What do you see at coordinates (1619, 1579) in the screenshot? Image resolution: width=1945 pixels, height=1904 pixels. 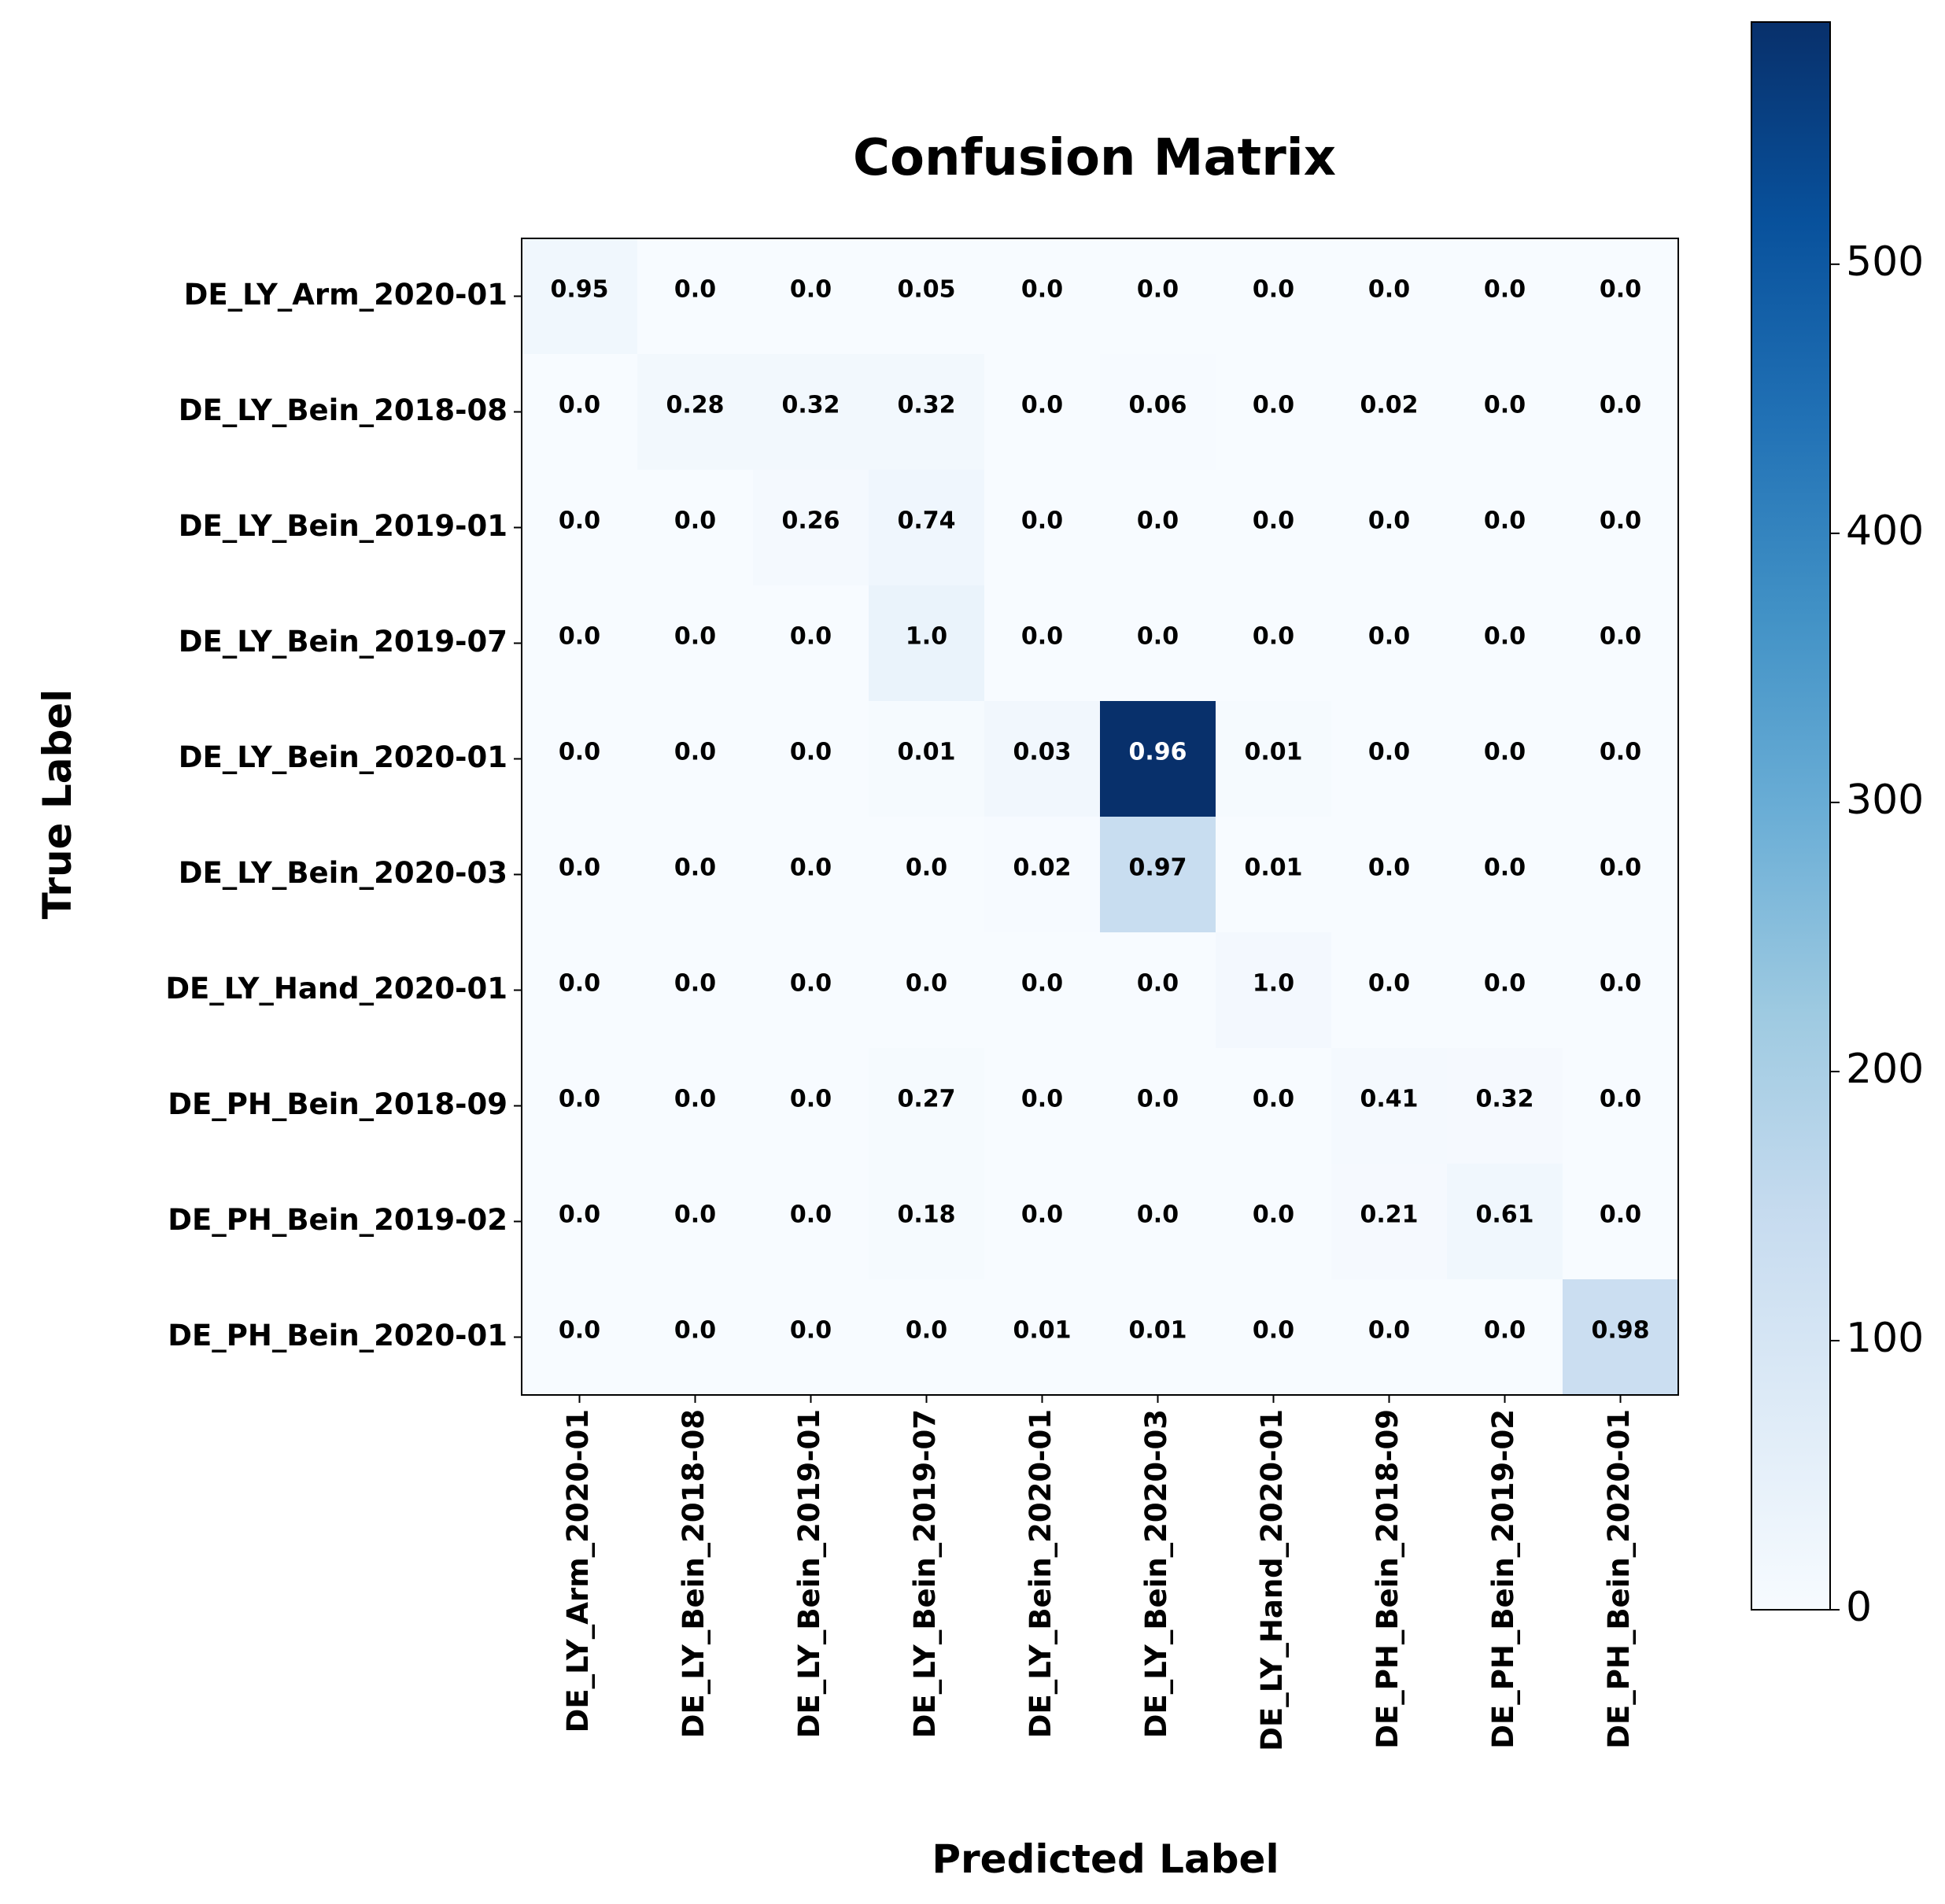 I see `x-tick-label: DE_PH_Bein_2020-01` at bounding box center [1619, 1579].